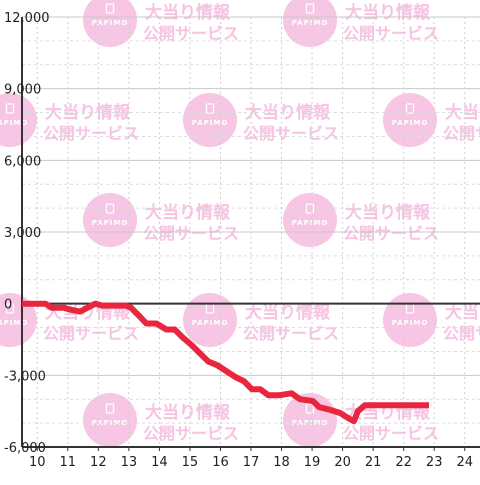 This screenshot has width=480, height=485. Describe the element at coordinates (281, 462) in the screenshot. I see `x-tick-label: 18` at that location.